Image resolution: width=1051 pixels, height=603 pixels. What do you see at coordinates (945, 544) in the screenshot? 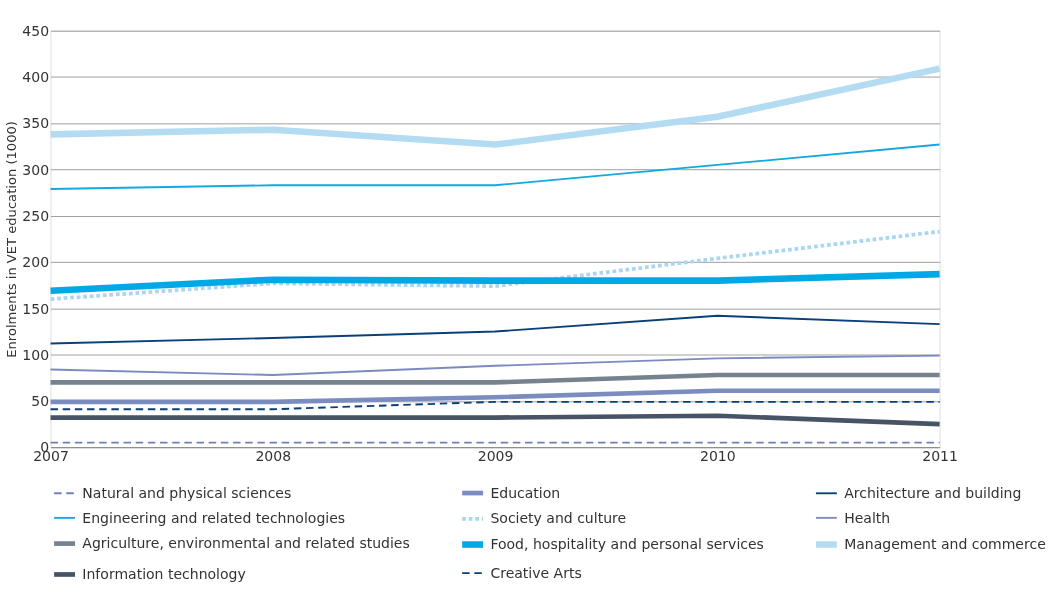
I see `legend-label: Management and commerce` at bounding box center [945, 544].